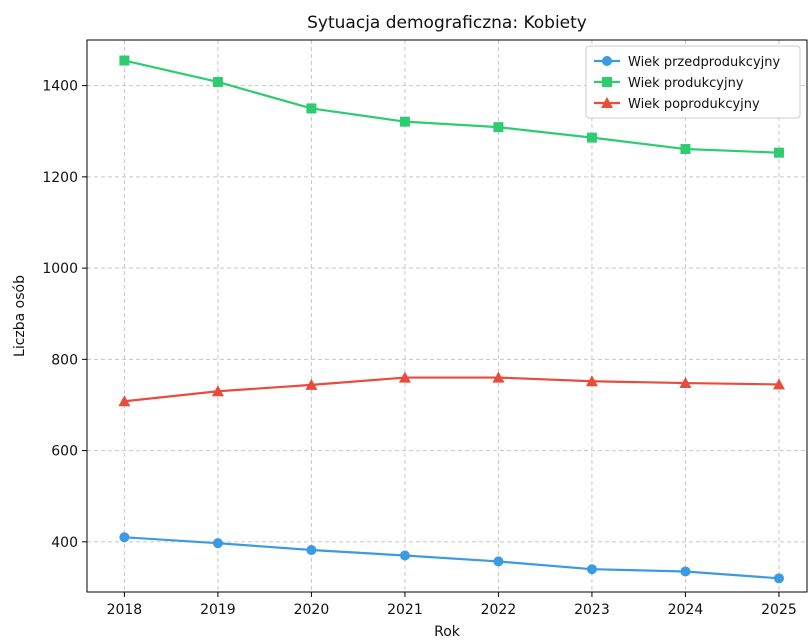 The width and height of the screenshot is (810, 641). Describe the element at coordinates (694, 104) in the screenshot. I see `legend-label: Wiek poprodukcyjny` at that location.